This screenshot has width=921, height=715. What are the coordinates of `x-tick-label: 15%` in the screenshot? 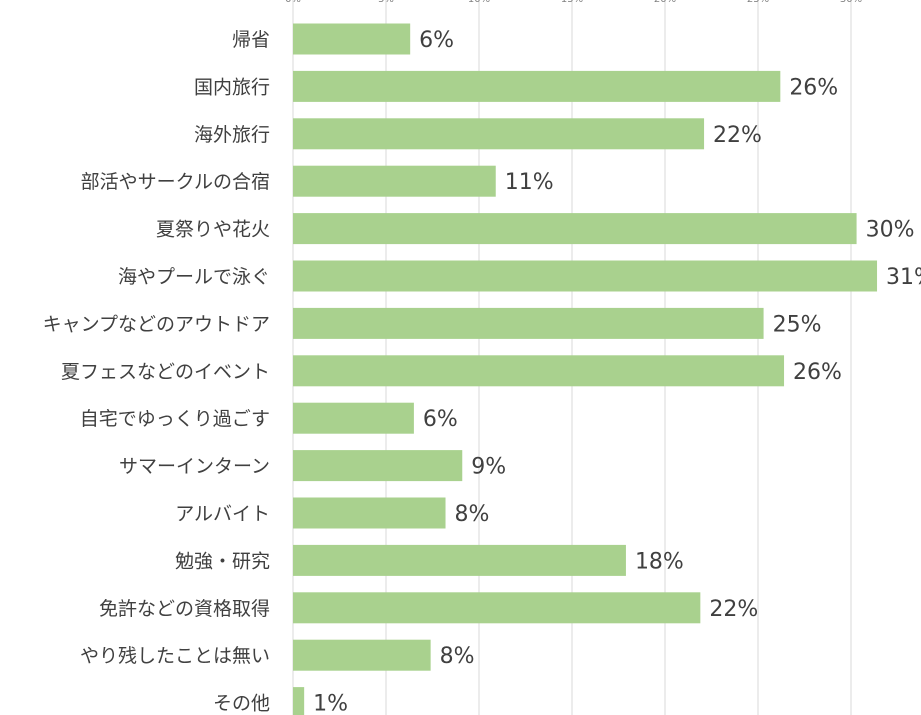 It's located at (572, 2).